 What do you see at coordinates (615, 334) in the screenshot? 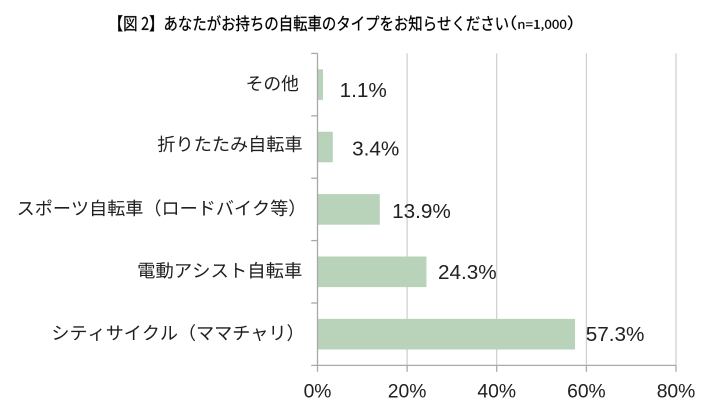
I see `svg-text: 57.3%` at bounding box center [615, 334].